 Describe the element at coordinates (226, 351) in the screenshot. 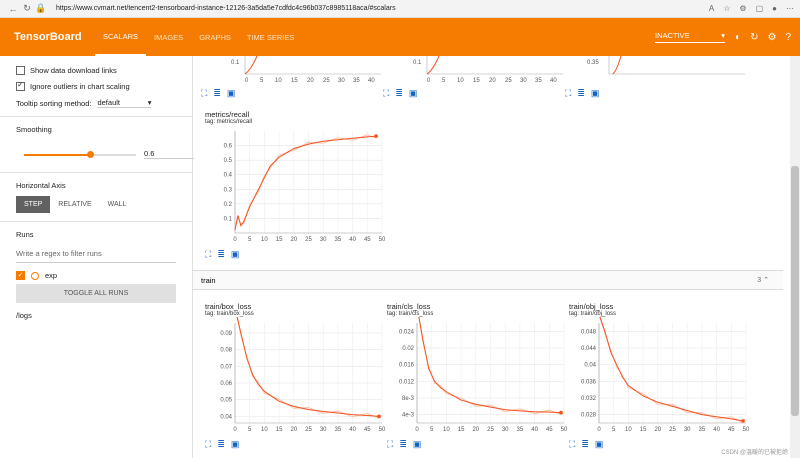

I see `y-tick: 0.08` at that location.